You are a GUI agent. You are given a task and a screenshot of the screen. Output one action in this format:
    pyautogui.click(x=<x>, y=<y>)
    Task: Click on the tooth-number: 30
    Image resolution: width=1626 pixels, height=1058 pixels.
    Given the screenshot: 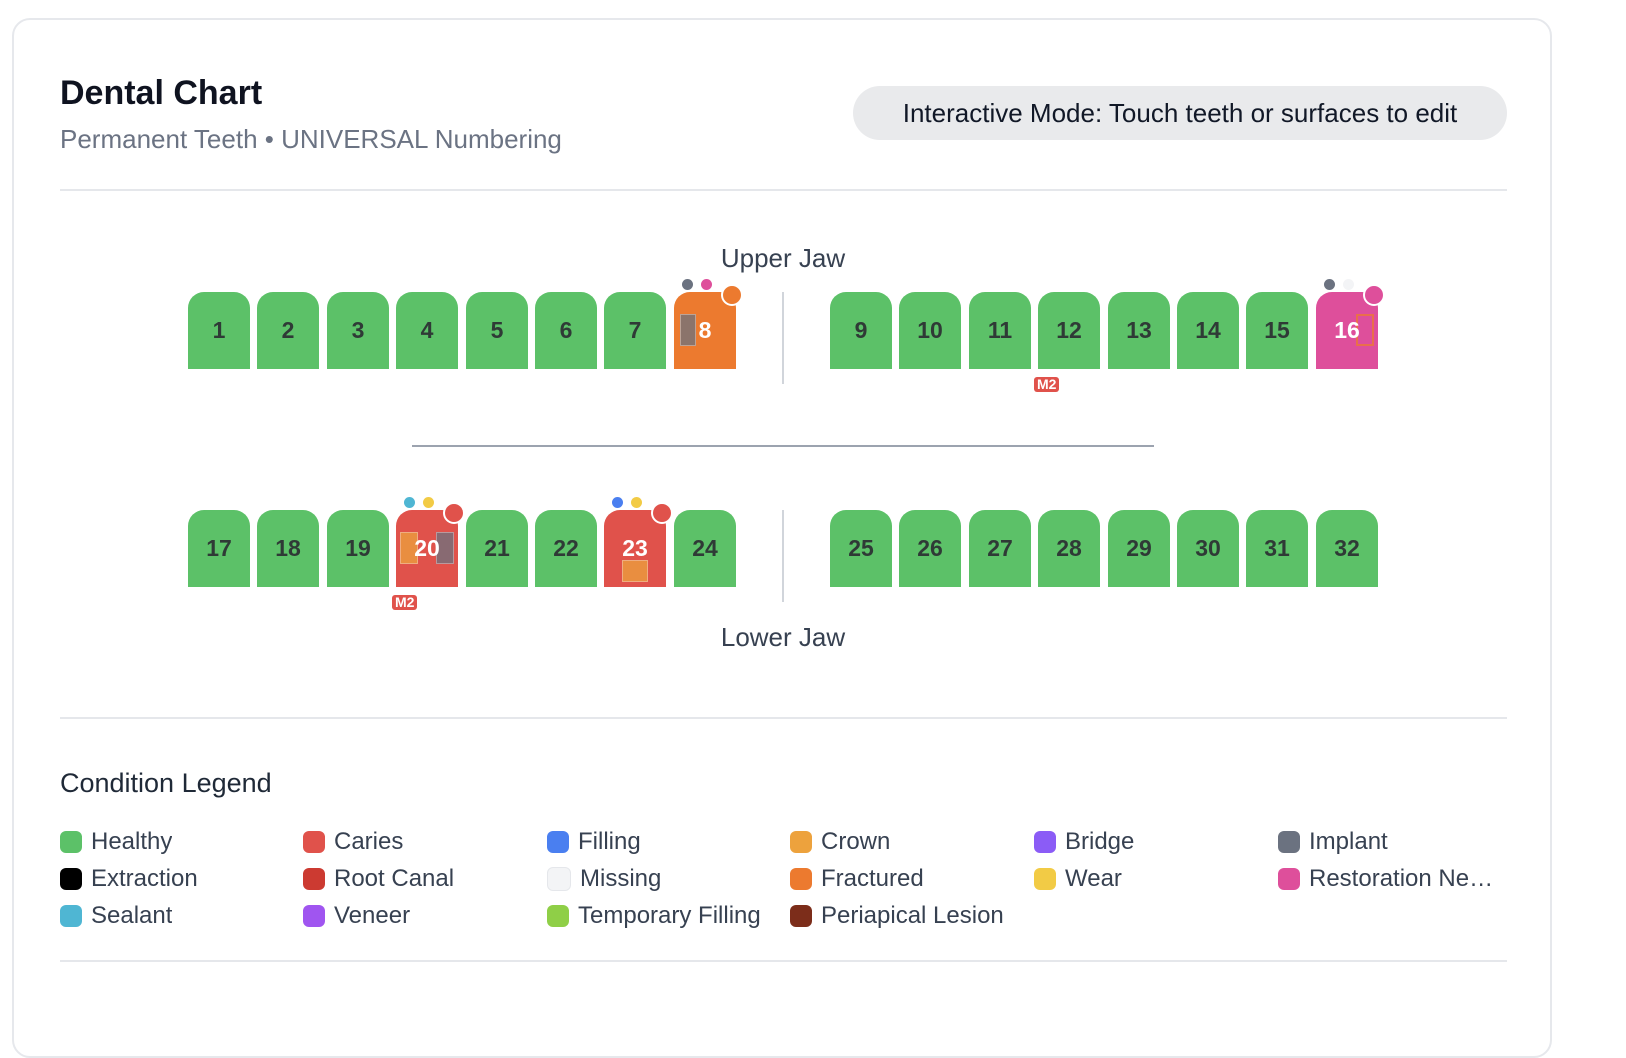 What is the action you would take?
    pyautogui.click(x=1208, y=548)
    